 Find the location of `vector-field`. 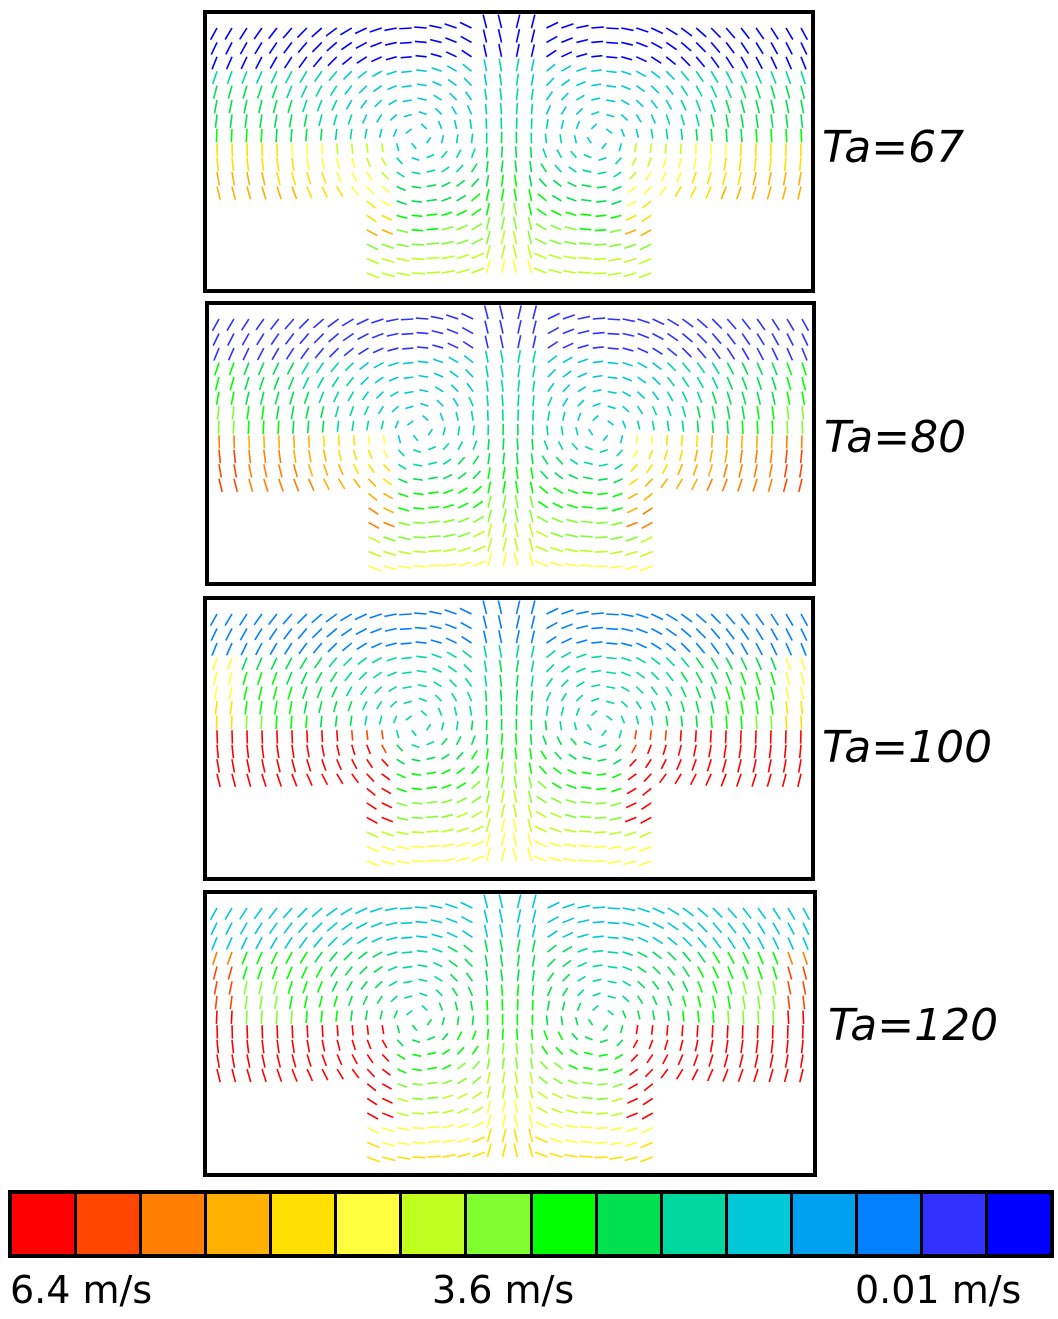

vector-field is located at coordinates (510, 1028).